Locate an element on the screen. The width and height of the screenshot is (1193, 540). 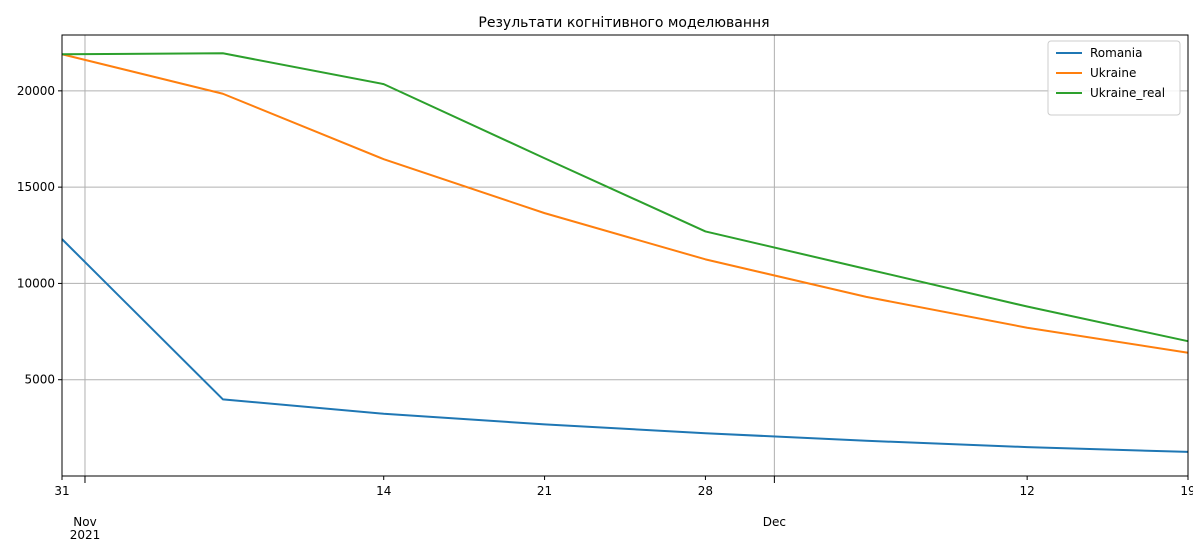
x-tick-label: 31 is located at coordinates (61, 491).